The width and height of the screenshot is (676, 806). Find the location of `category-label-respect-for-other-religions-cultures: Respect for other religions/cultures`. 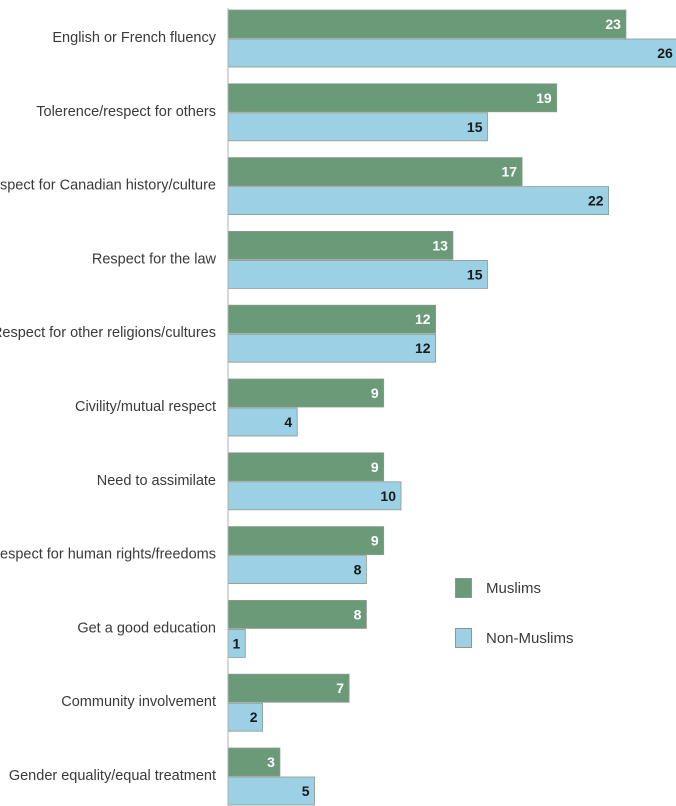

category-label-respect-for-other-religions-cultures: Respect for other religions/cultures is located at coordinates (108, 333).